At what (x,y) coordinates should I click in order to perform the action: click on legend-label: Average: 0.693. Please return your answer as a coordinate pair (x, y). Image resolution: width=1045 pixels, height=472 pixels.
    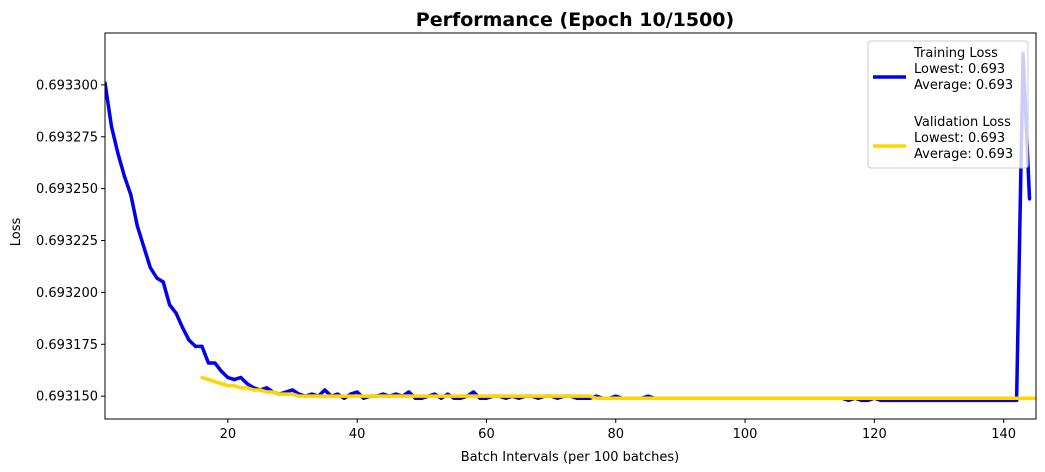
    Looking at the image, I should click on (963, 154).